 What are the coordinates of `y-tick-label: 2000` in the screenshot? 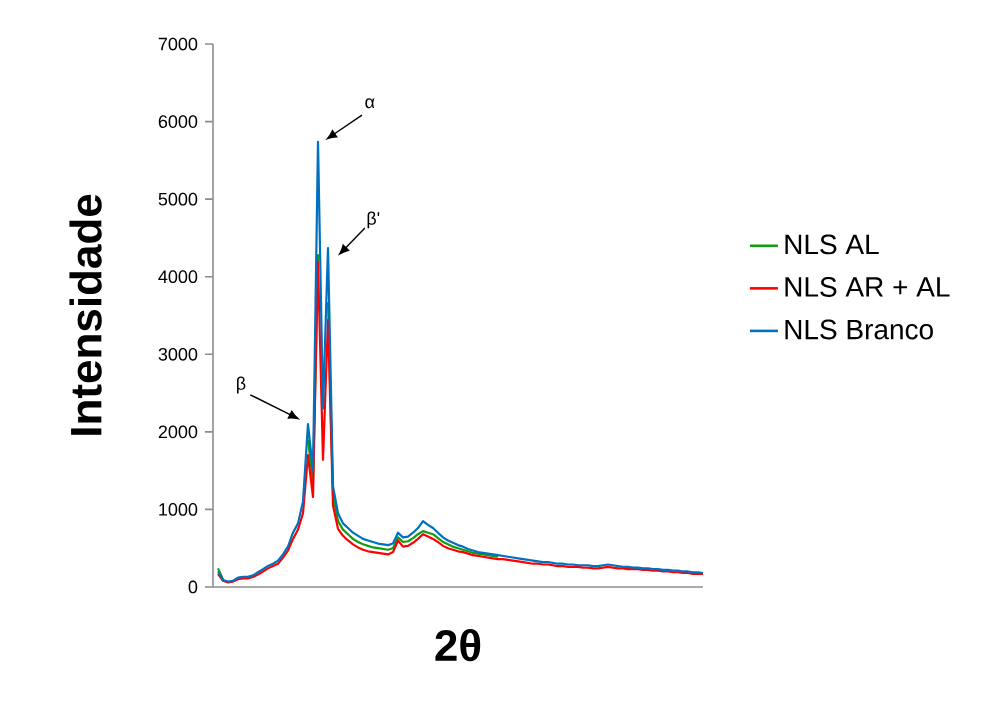 It's located at (178, 432).